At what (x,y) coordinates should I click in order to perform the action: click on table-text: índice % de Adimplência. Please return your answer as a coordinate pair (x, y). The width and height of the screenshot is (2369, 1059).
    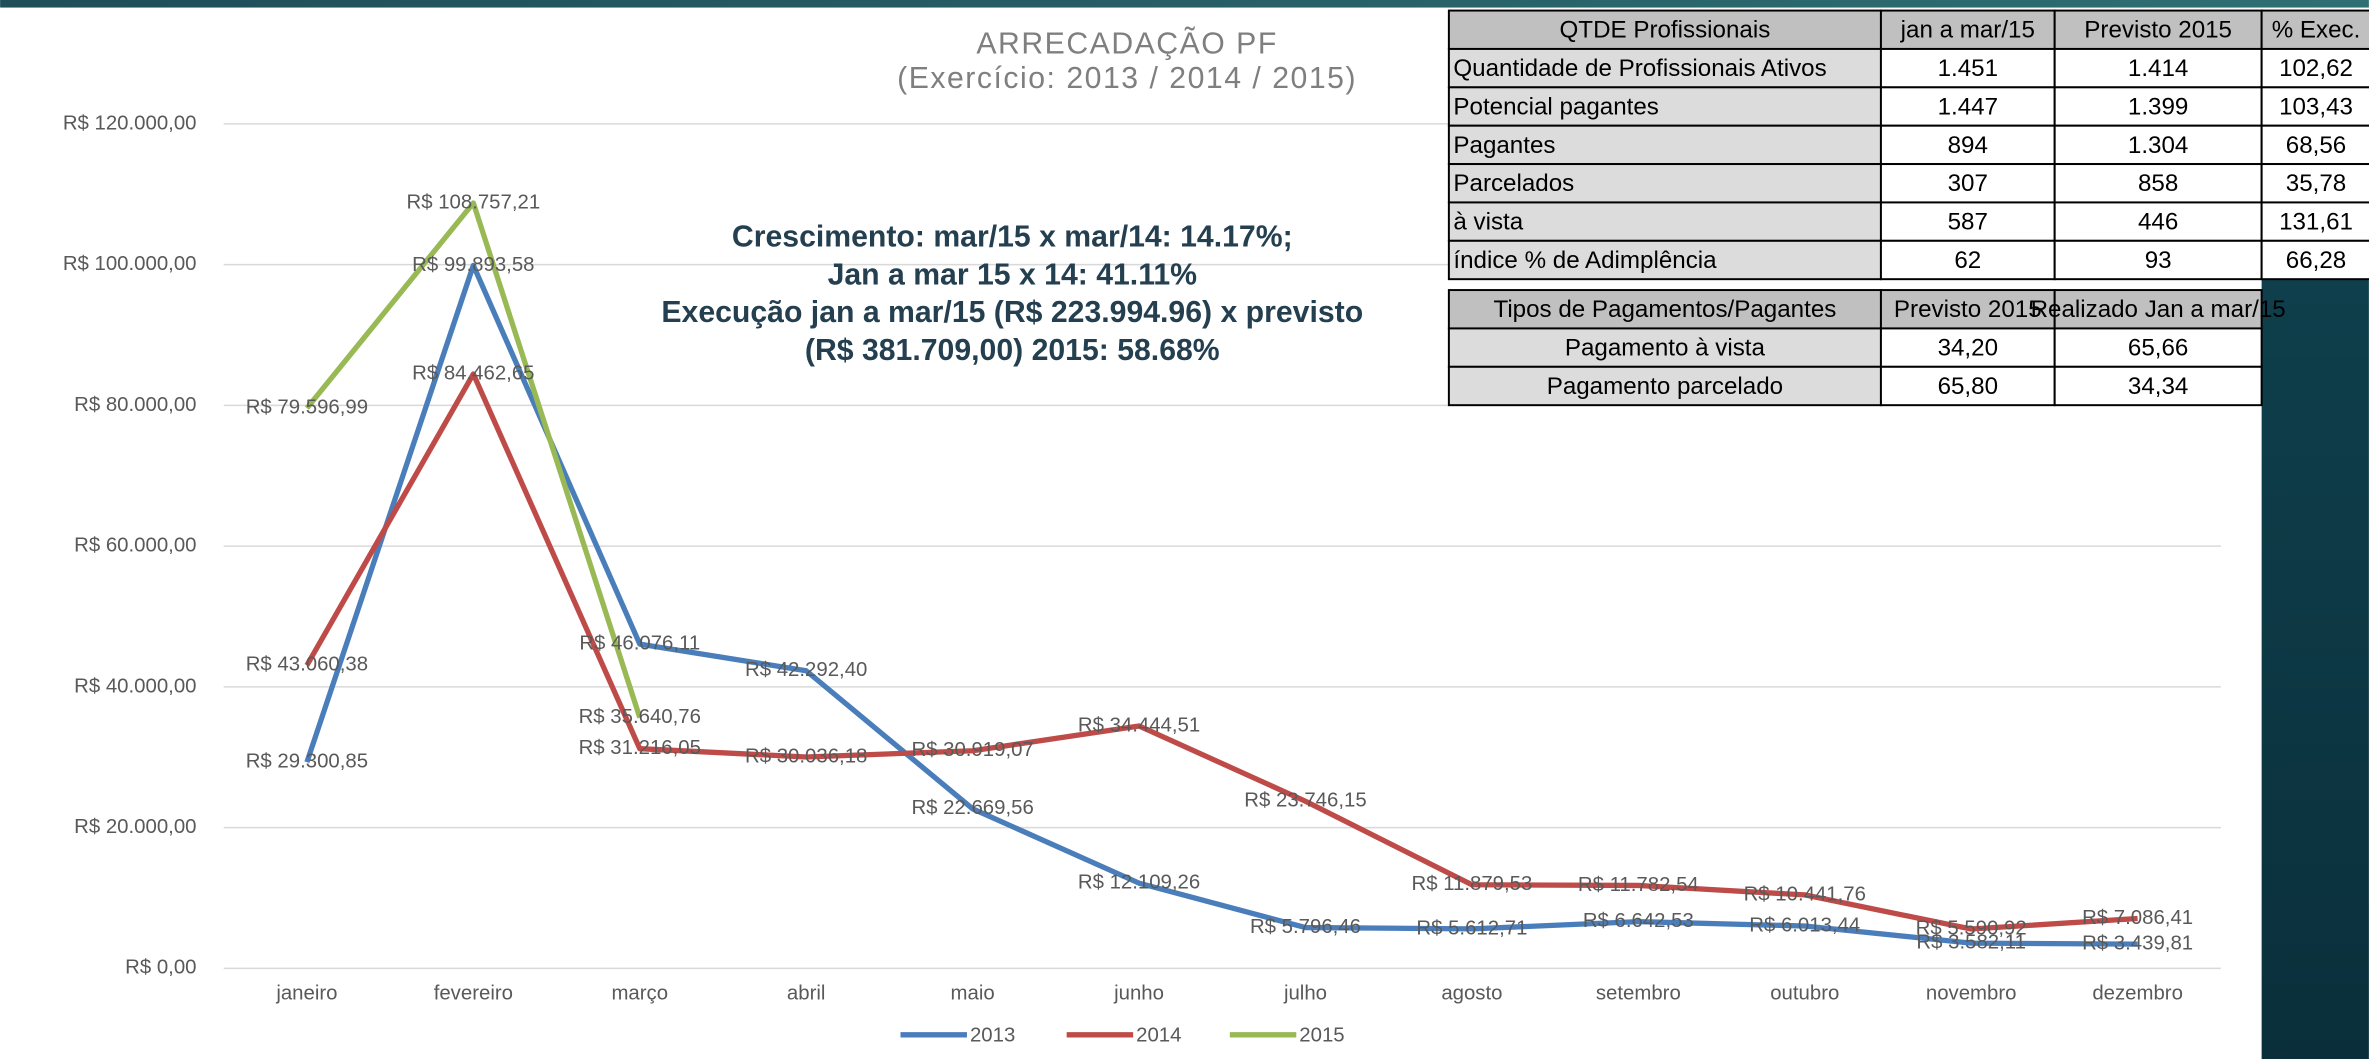
    Looking at the image, I should click on (1585, 260).